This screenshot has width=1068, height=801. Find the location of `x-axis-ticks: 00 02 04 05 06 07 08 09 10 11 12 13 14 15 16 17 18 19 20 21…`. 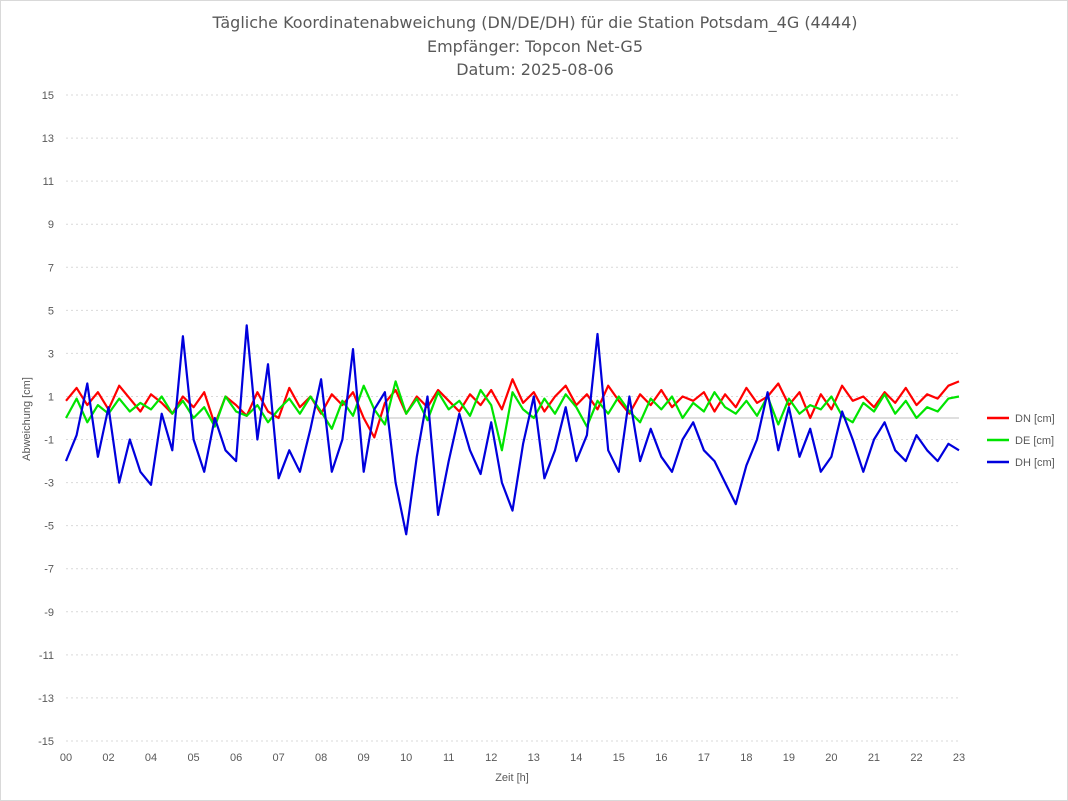

x-axis-ticks: 00 02 04 05 06 07 08 09 10 11 12 13 14 15 16 17 18 19 20 21… is located at coordinates (512, 758).